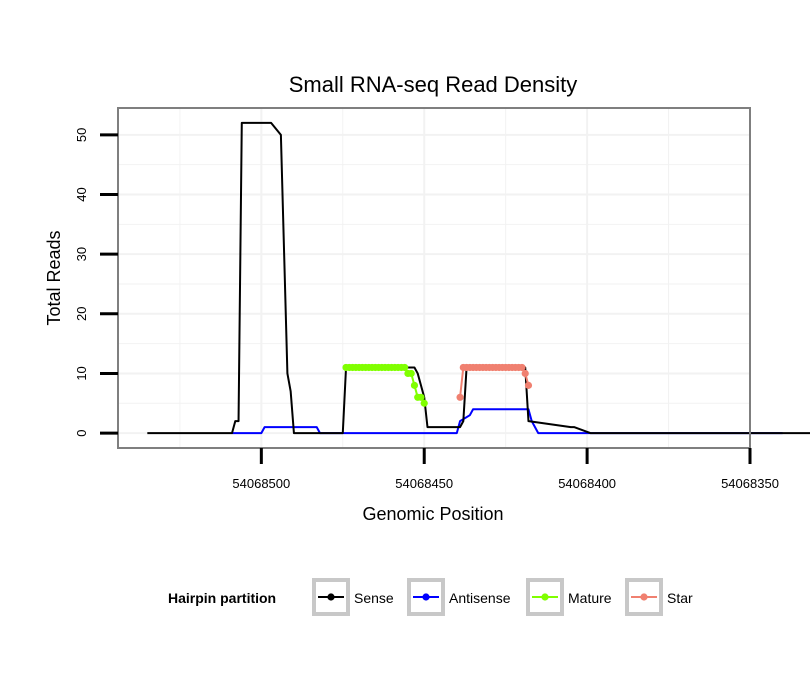 This screenshot has height=690, width=810. What do you see at coordinates (261, 483) in the screenshot?
I see `x-tick-label: 54068500` at bounding box center [261, 483].